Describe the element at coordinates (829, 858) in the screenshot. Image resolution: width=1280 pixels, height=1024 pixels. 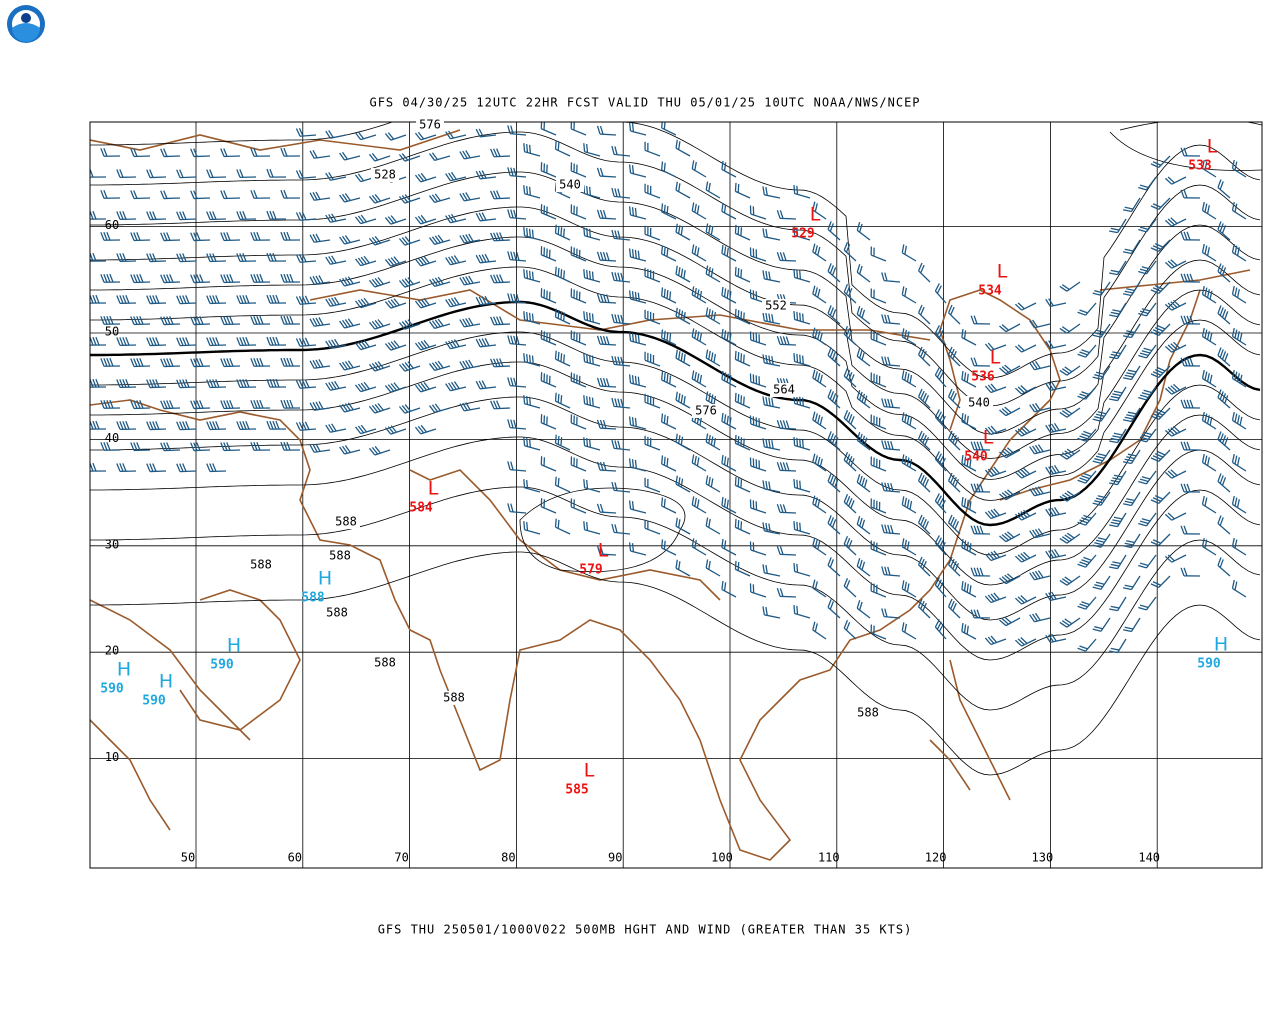
I see `longitude-label: 110` at that location.